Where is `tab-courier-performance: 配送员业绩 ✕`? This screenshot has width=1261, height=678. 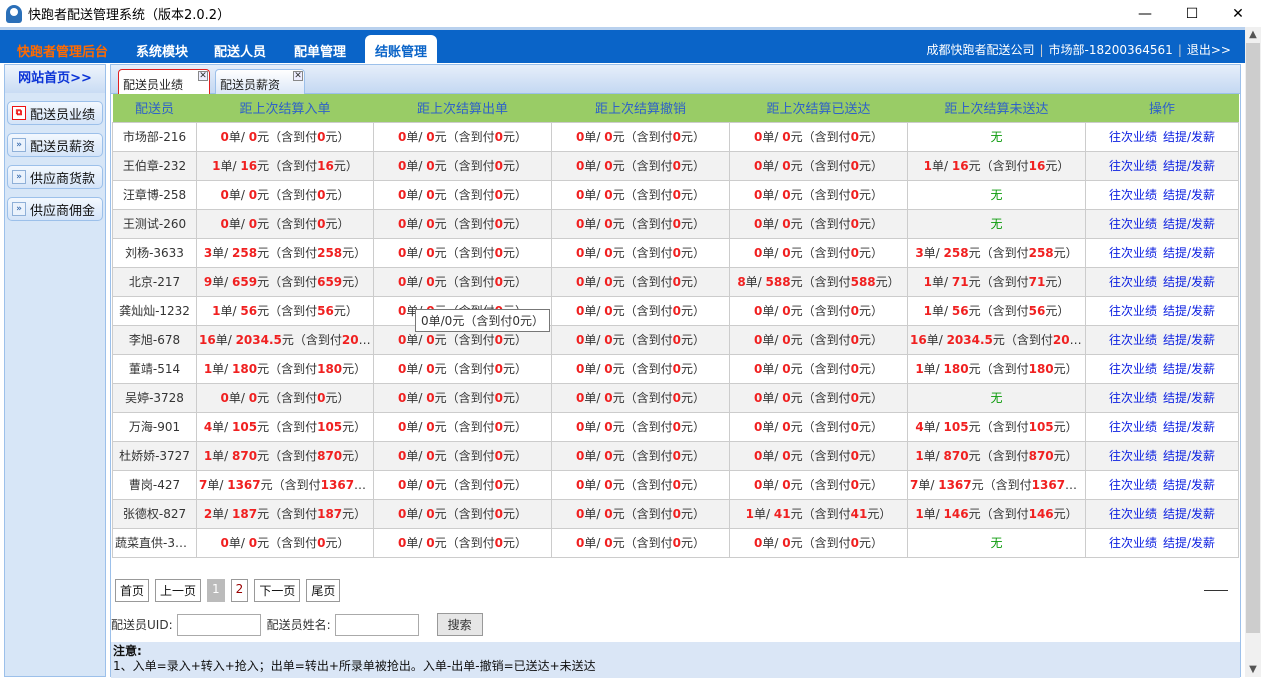
tab-courier-performance: 配送员业绩 ✕ is located at coordinates (164, 81).